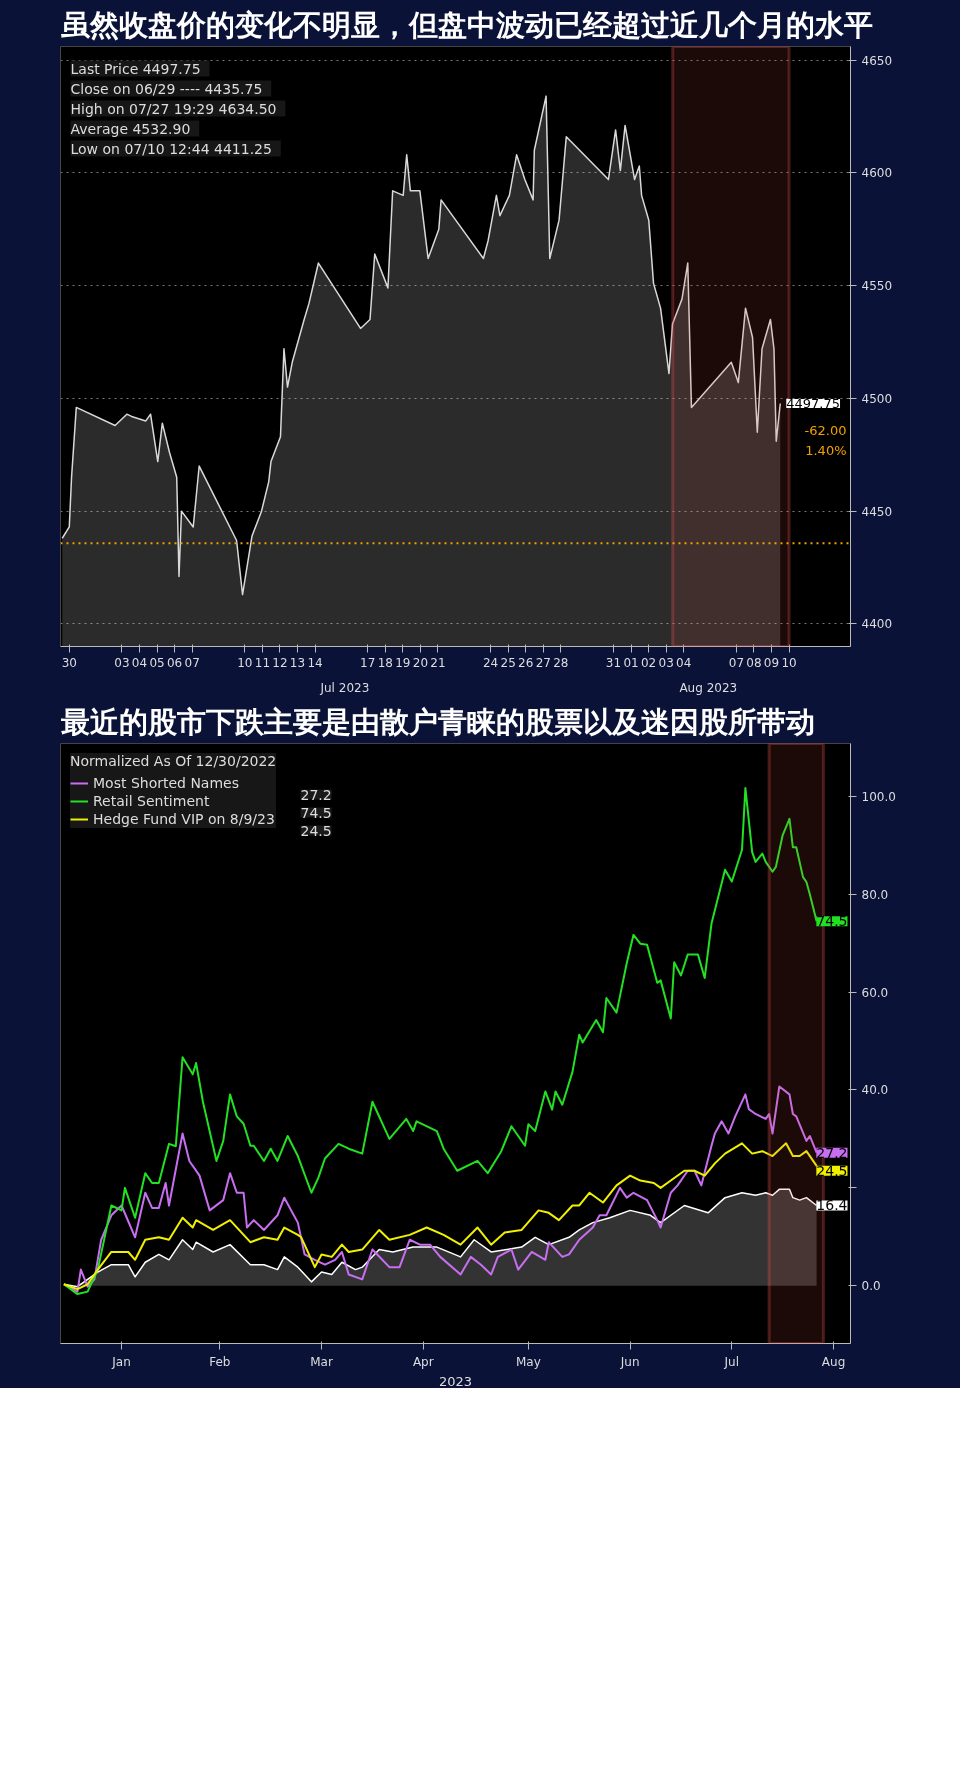  Describe the element at coordinates (121, 1361) in the screenshot. I see `x-tick-label: Jan` at that location.